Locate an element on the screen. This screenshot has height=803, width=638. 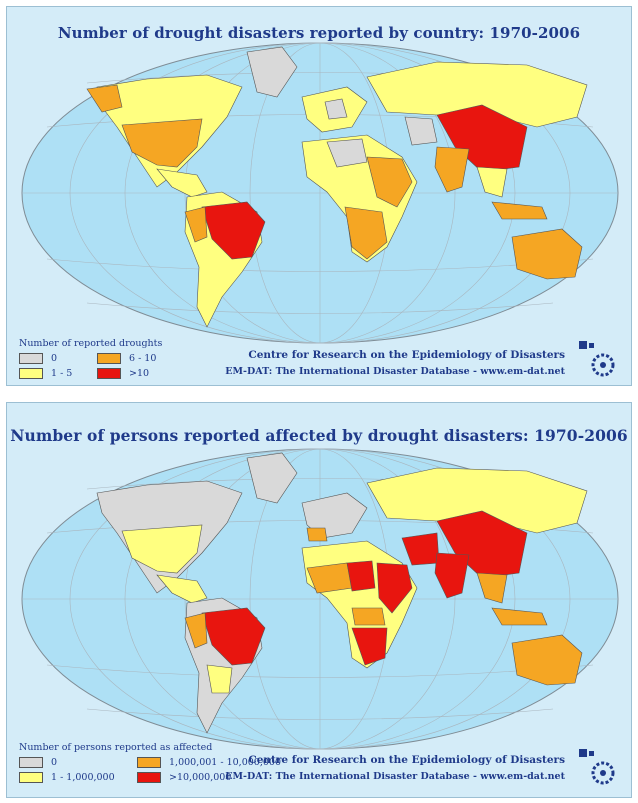
legend-label: 1,000,001 - 10,000,000 is located at coordinates (225, 762).